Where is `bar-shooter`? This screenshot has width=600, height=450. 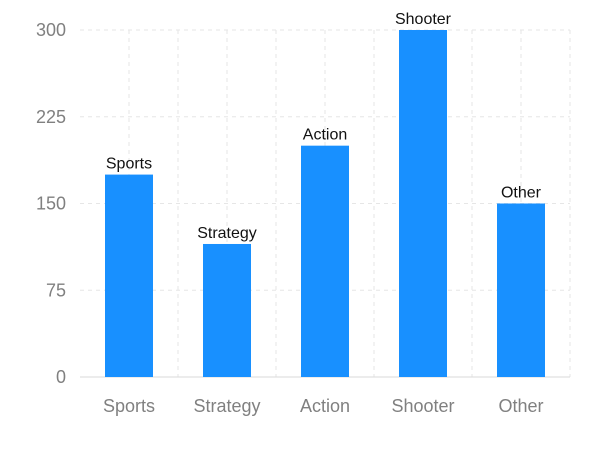
bar-shooter is located at coordinates (423, 203).